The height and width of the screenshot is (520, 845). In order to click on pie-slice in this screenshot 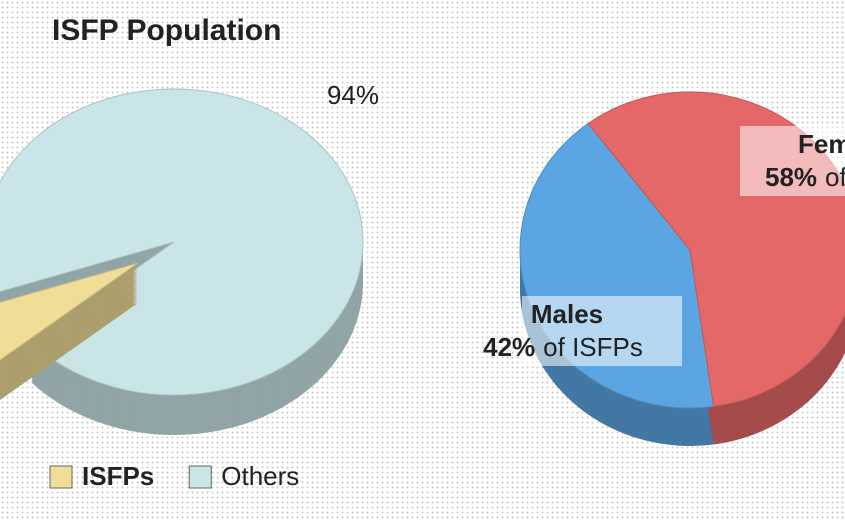, I will do `click(69, 311)`.